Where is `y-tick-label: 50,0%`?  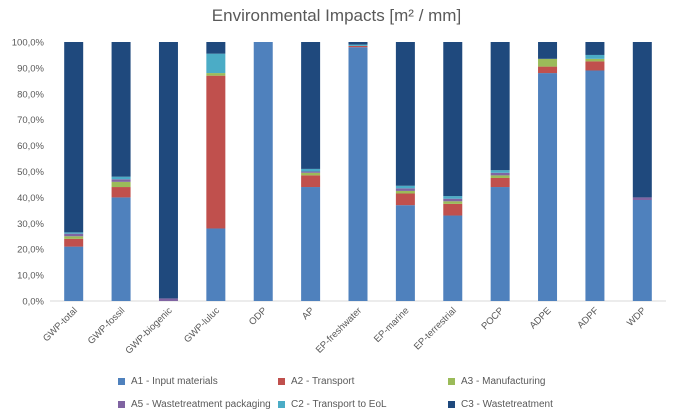 y-tick-label: 50,0% is located at coordinates (30, 172).